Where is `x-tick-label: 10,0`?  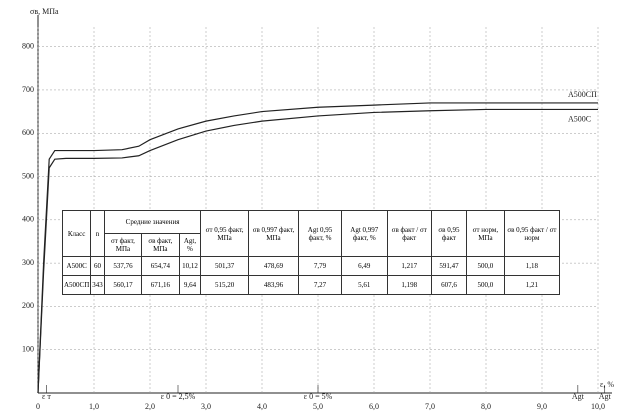
x-tick-label: 10,0 is located at coordinates (598, 406).